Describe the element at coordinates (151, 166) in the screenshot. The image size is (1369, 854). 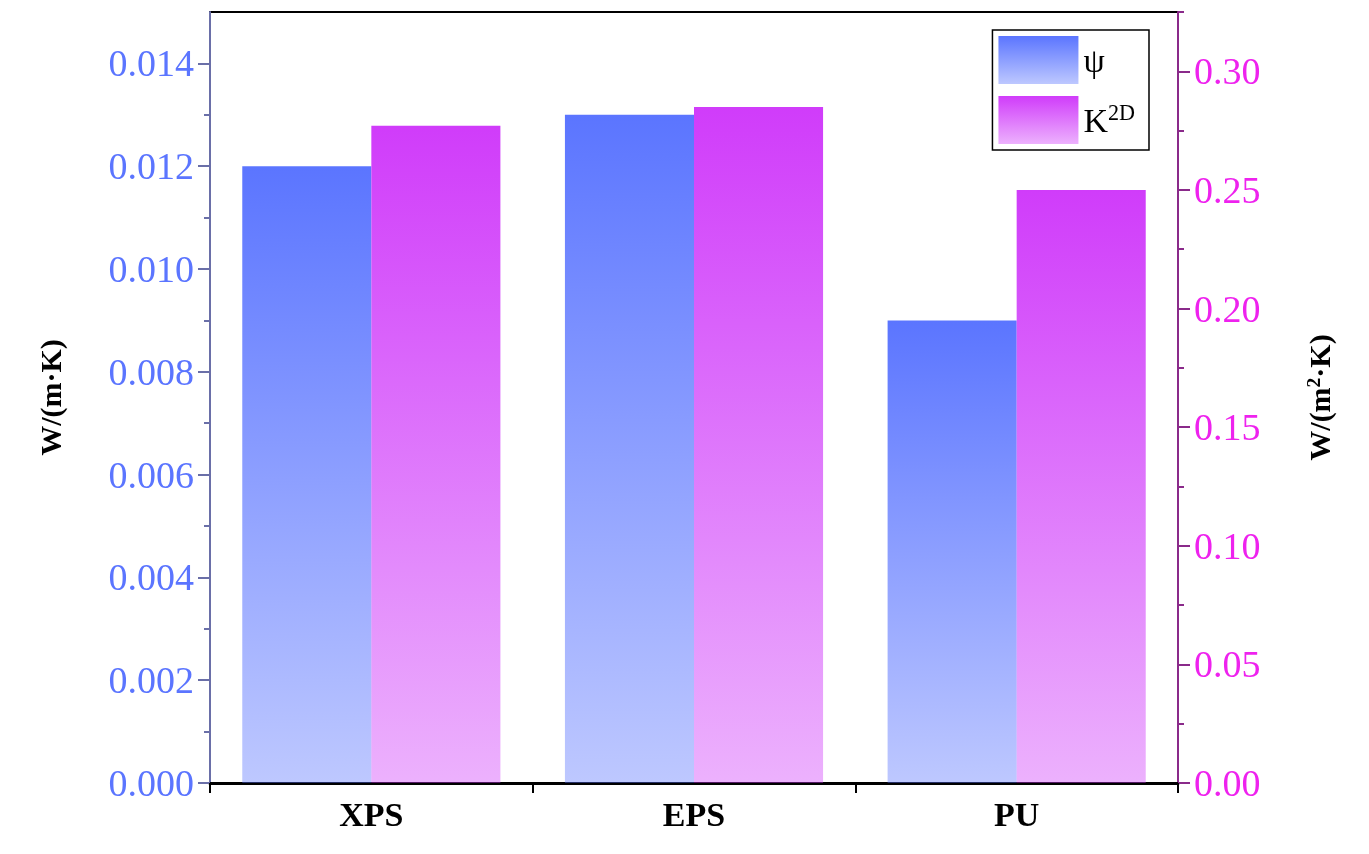
I see `y-tick-label: 0.012` at that location.